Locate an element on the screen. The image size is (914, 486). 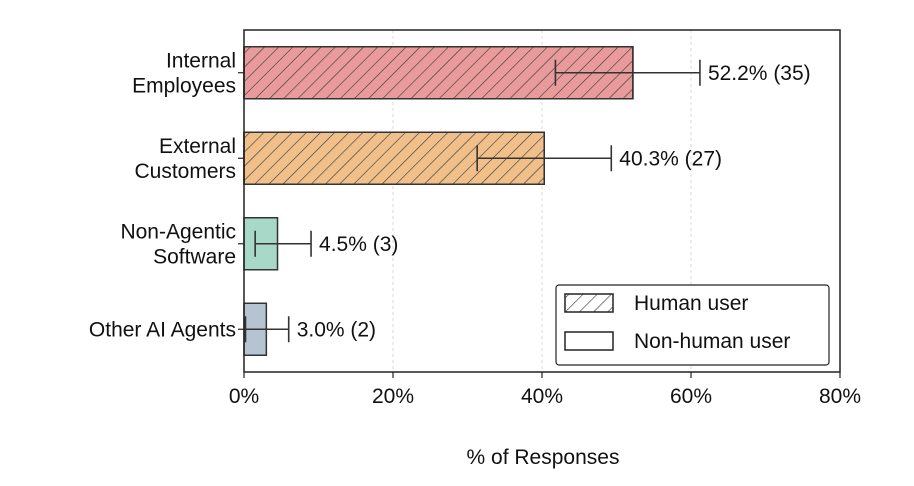
x-tick-label: 0% is located at coordinates (244, 396).